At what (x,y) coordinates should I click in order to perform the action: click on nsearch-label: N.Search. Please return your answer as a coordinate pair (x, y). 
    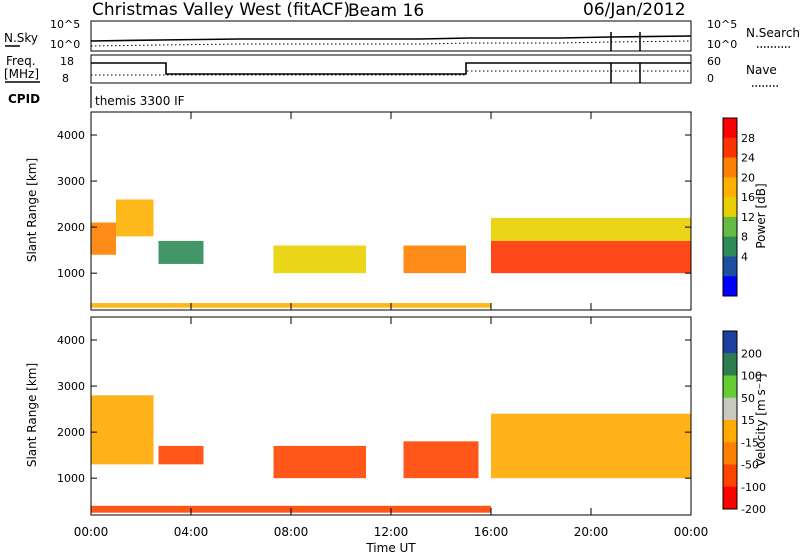
    Looking at the image, I should click on (773, 33).